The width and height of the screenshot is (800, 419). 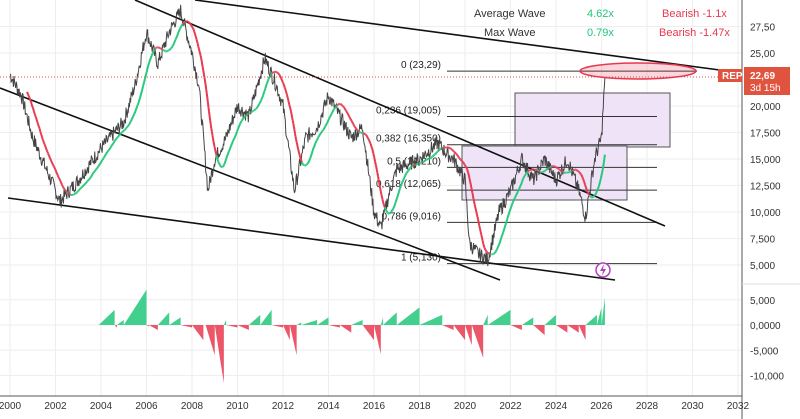 I want to click on target-ellipse, so click(x=638, y=71).